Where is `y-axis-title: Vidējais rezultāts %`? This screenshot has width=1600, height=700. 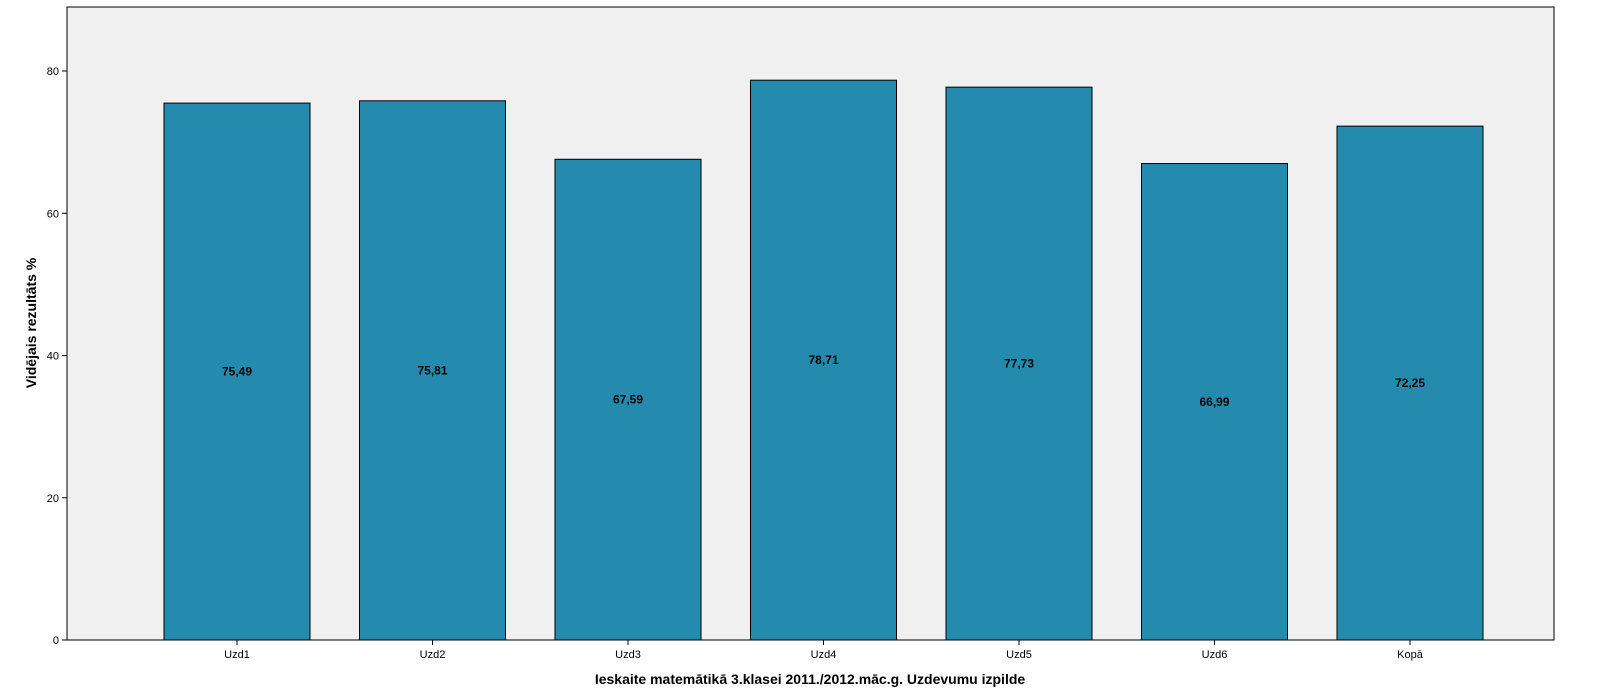 y-axis-title: Vidējais rezultāts % is located at coordinates (31, 322).